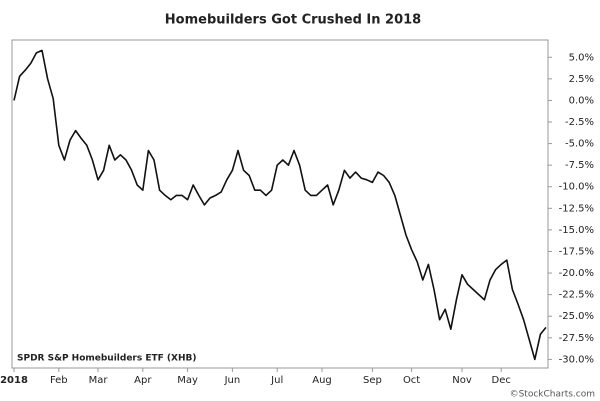 Image resolution: width=600 pixels, height=401 pixels. What do you see at coordinates (552, 395) in the screenshot?
I see `source: ©StockCharts.com` at bounding box center [552, 395].